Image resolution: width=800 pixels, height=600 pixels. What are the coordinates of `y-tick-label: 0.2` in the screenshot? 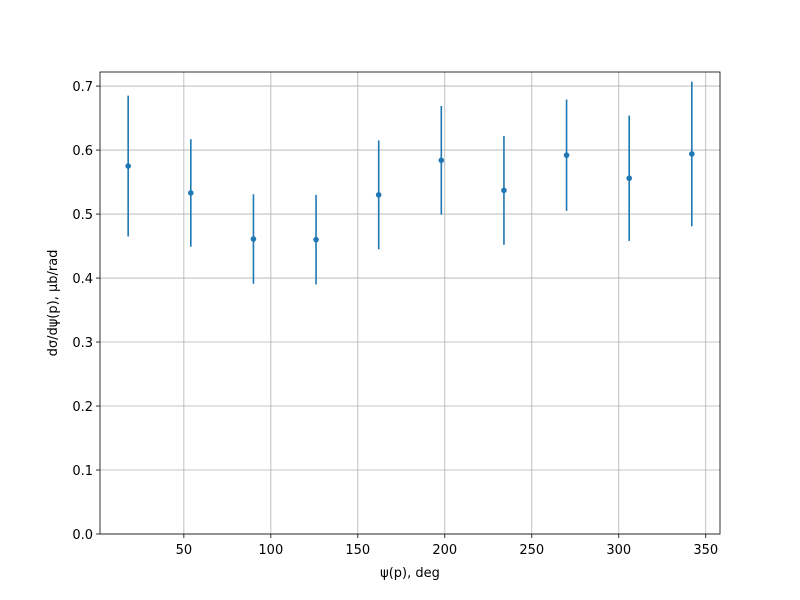 It's located at (82, 407).